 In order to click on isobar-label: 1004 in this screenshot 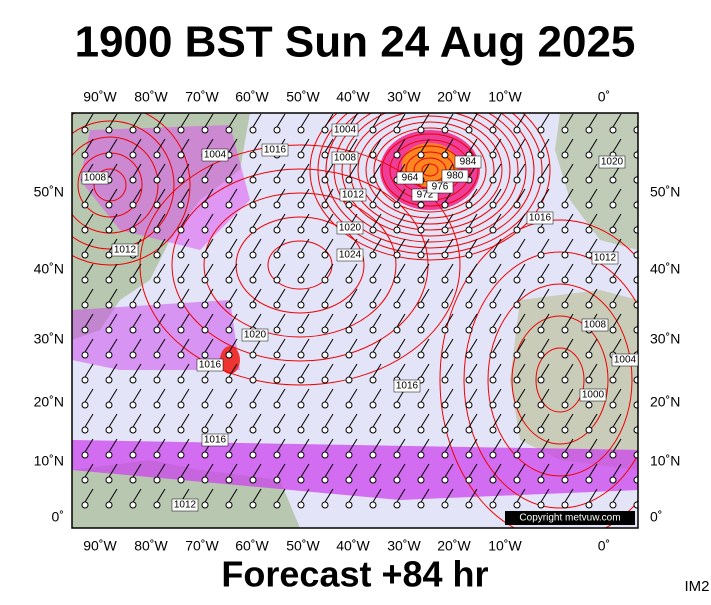, I will do `click(215, 155)`.